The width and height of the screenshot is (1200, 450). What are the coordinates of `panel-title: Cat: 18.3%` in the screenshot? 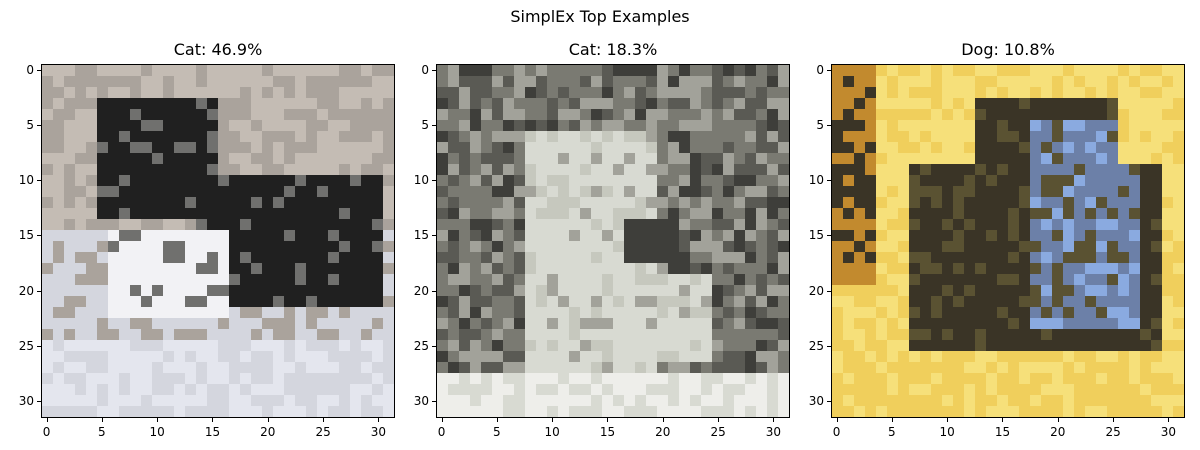 It's located at (613, 49).